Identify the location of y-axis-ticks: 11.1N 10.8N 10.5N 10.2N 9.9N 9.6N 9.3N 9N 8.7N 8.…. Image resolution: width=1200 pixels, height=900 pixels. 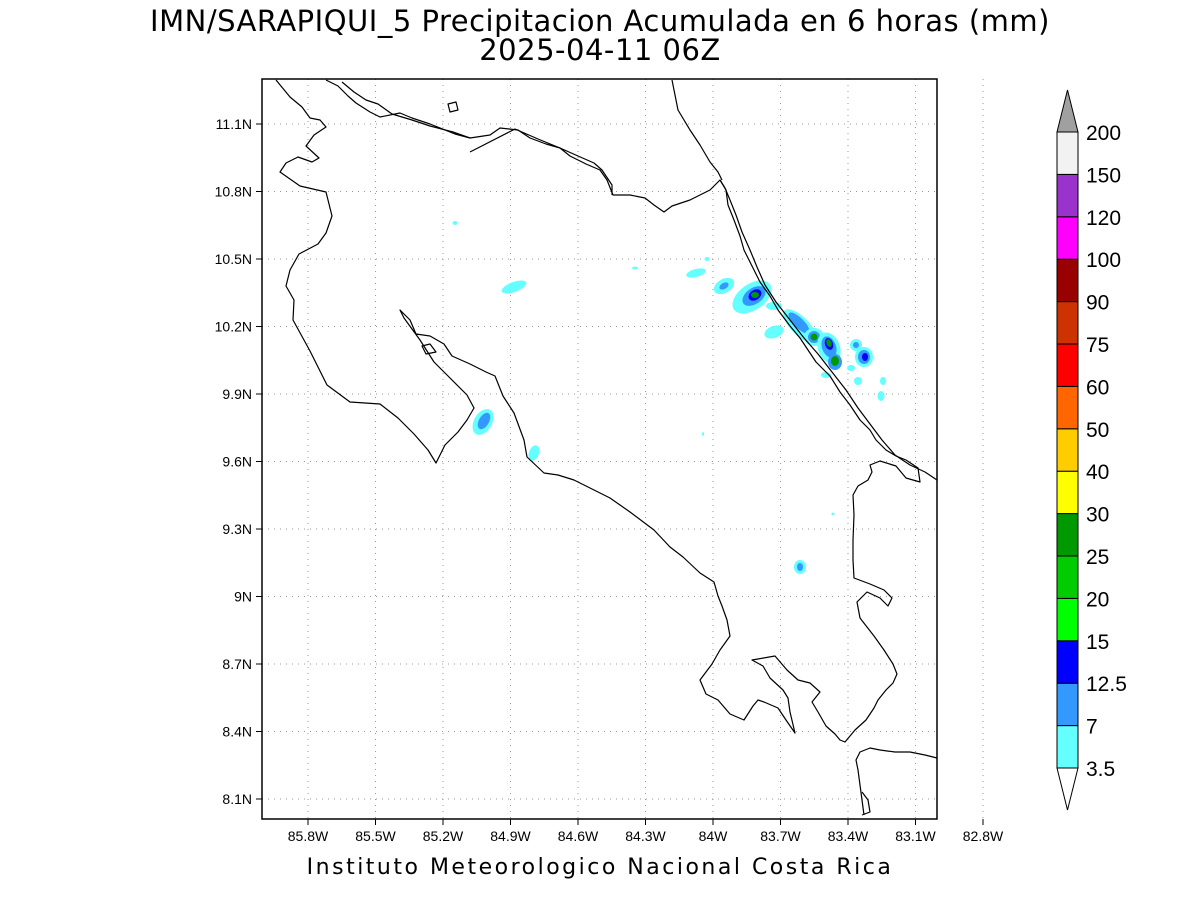
(238, 461).